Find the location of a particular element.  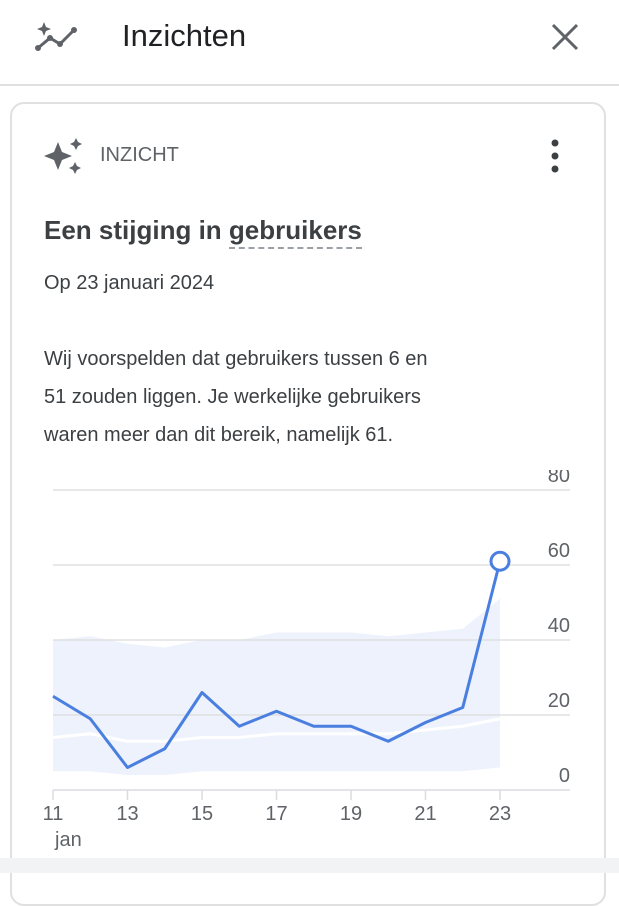

y-tick-label: 60 is located at coordinates (559, 551).